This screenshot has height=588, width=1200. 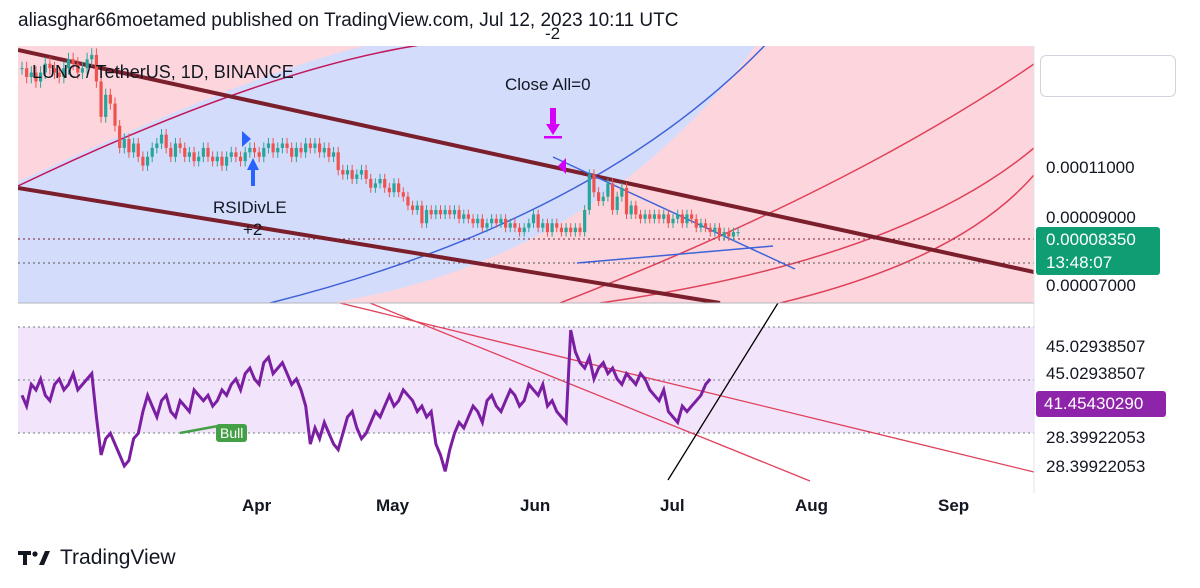 What do you see at coordinates (1079, 262) in the screenshot?
I see `candle-countdown: 13:48:07` at bounding box center [1079, 262].